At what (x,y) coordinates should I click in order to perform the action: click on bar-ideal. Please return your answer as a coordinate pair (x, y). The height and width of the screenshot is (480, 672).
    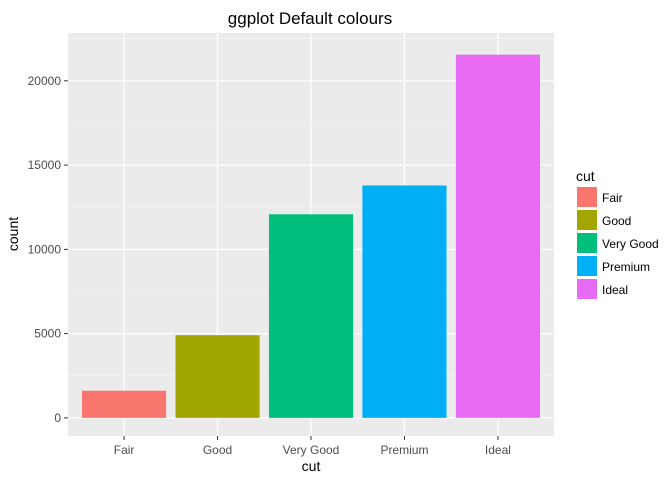
    Looking at the image, I should click on (497, 236).